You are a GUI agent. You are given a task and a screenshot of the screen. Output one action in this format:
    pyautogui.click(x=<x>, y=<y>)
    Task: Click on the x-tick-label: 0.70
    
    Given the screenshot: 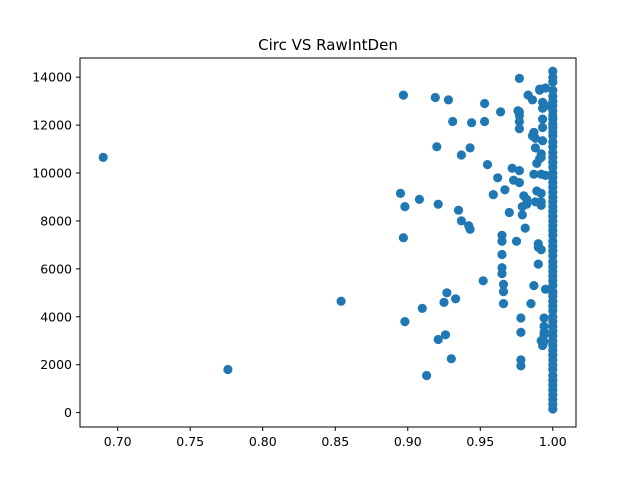 What is the action you would take?
    pyautogui.click(x=118, y=441)
    